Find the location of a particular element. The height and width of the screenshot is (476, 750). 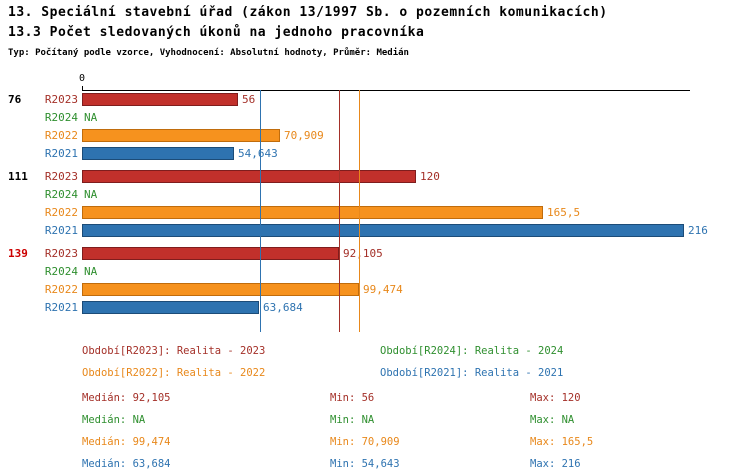

legend-item-r2024: Období[R2024]: Realita - 2024 is located at coordinates (472, 351).